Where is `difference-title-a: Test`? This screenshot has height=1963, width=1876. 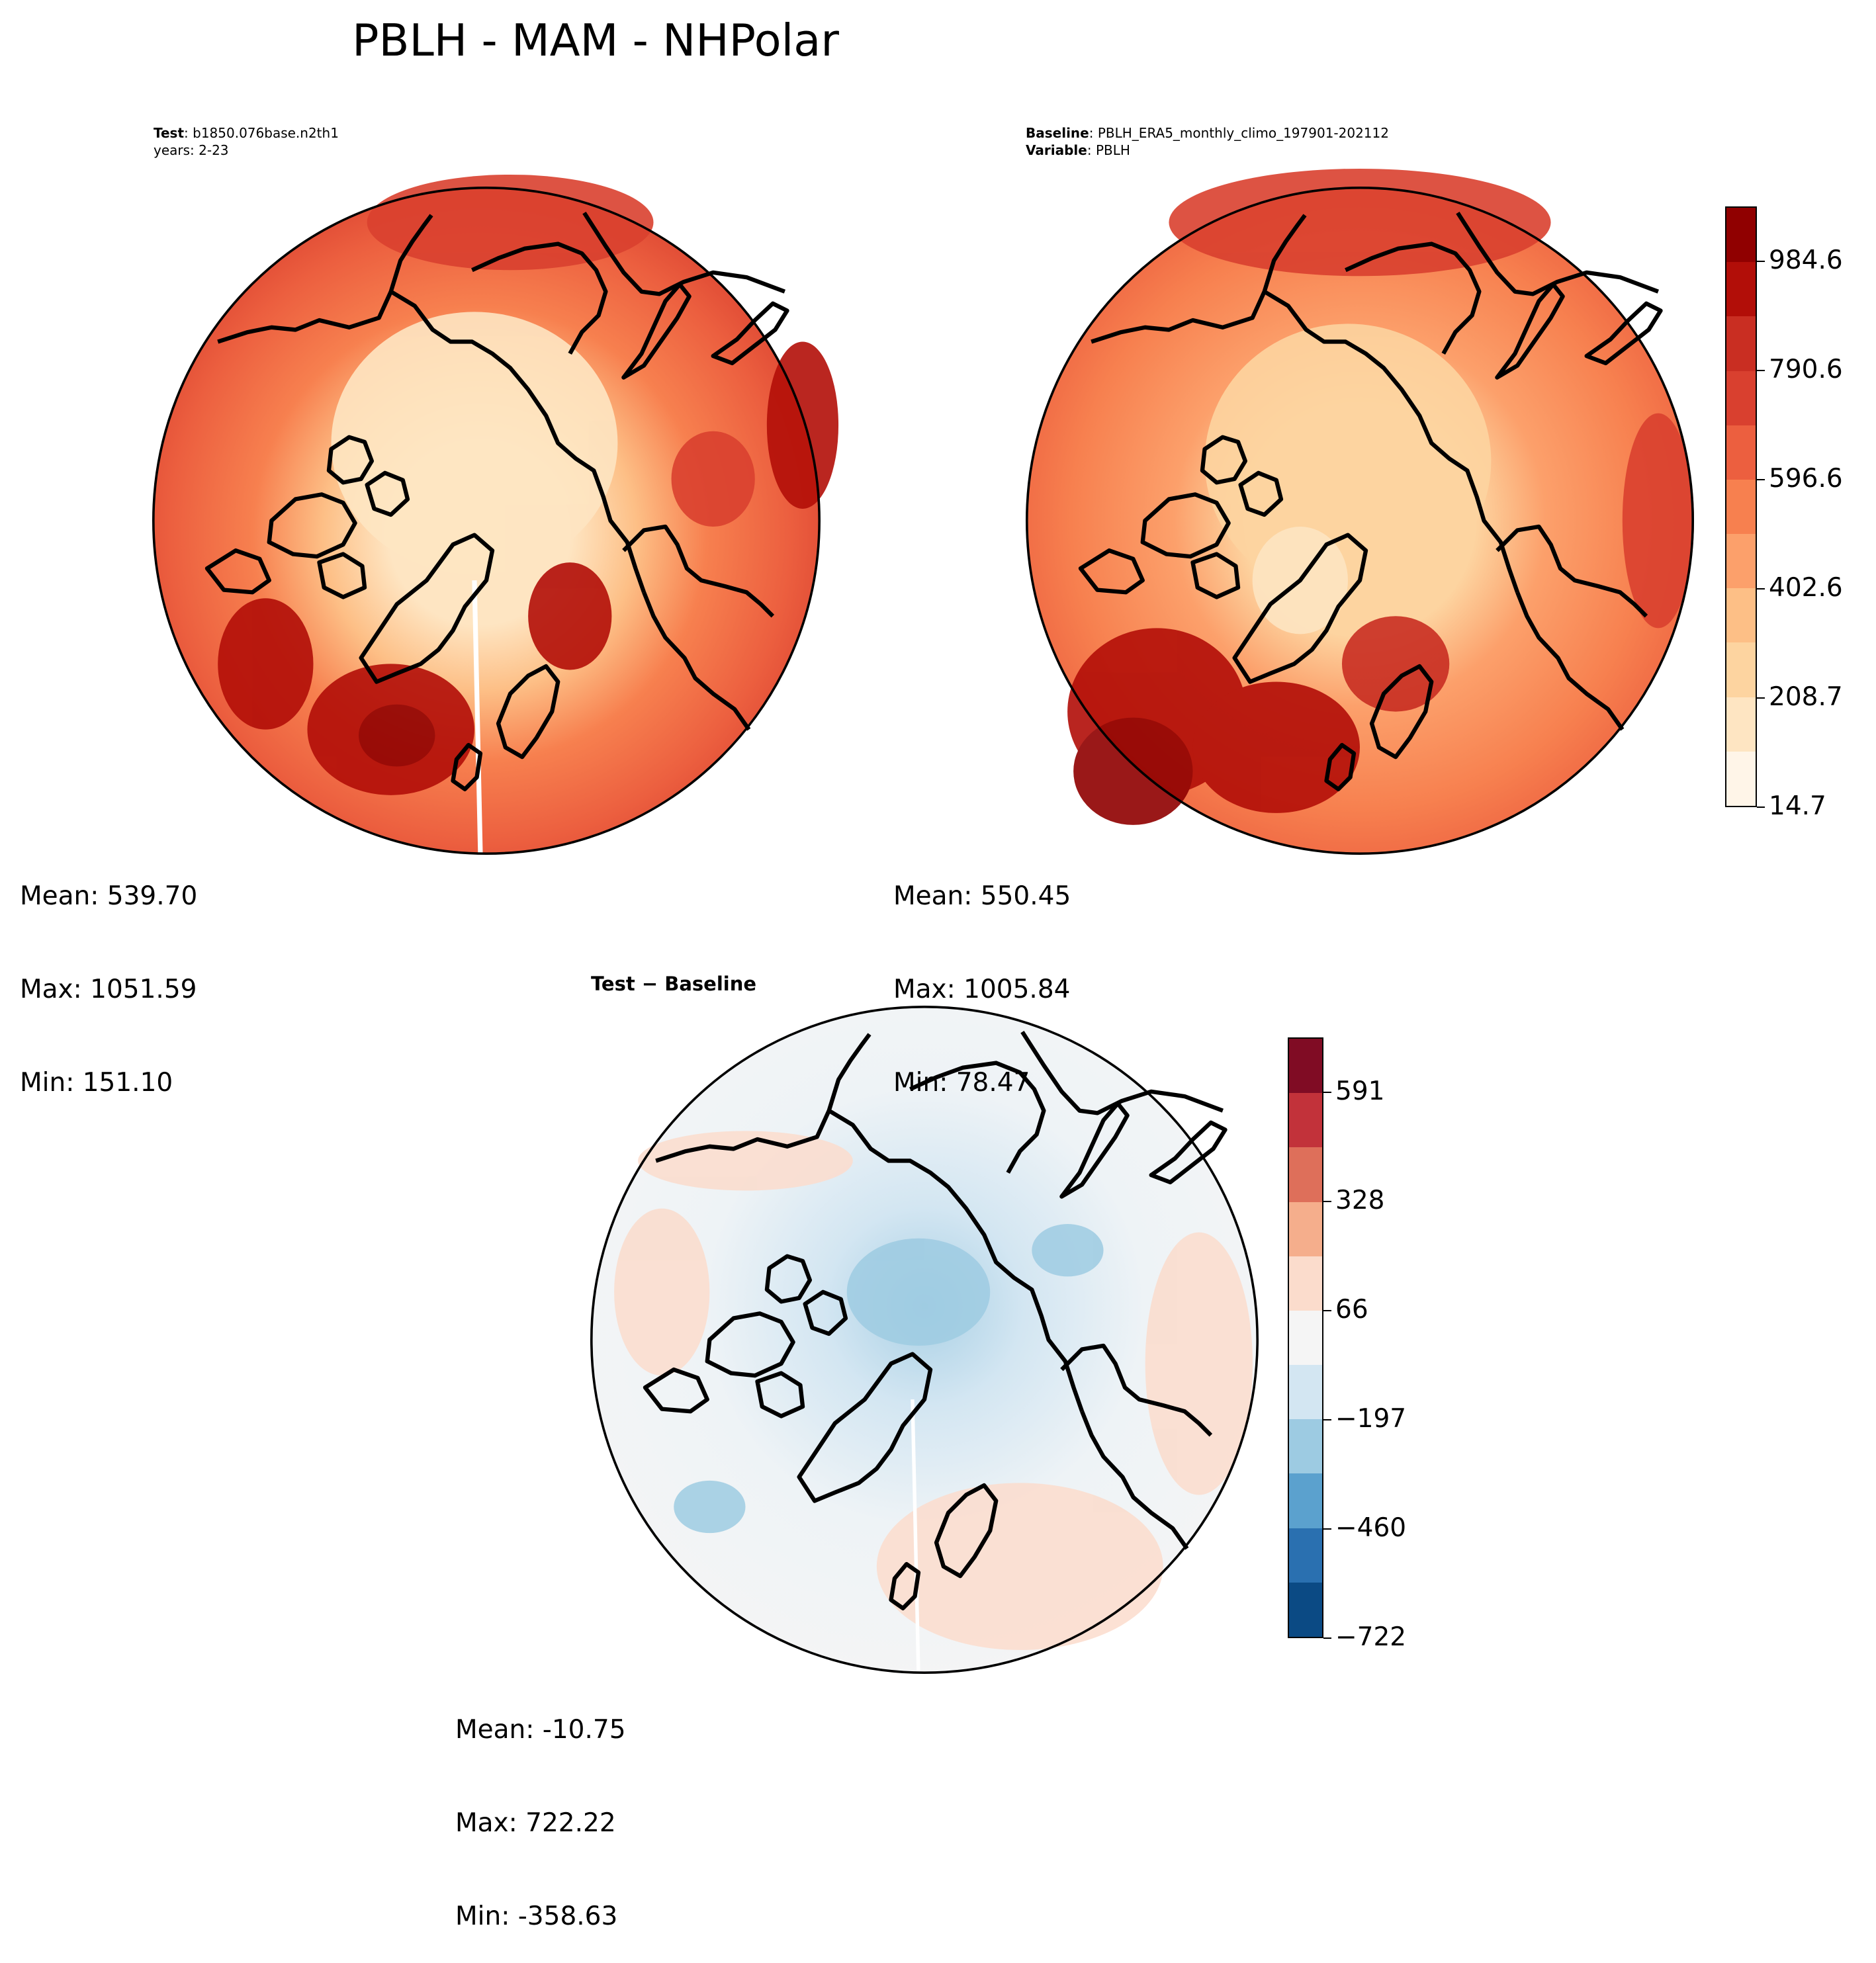 difference-title-a: Test is located at coordinates (613, 984).